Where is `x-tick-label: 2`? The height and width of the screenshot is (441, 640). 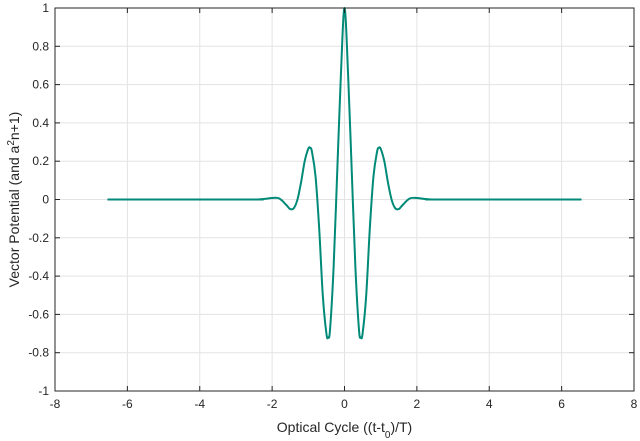
x-tick-label: 2 is located at coordinates (417, 404).